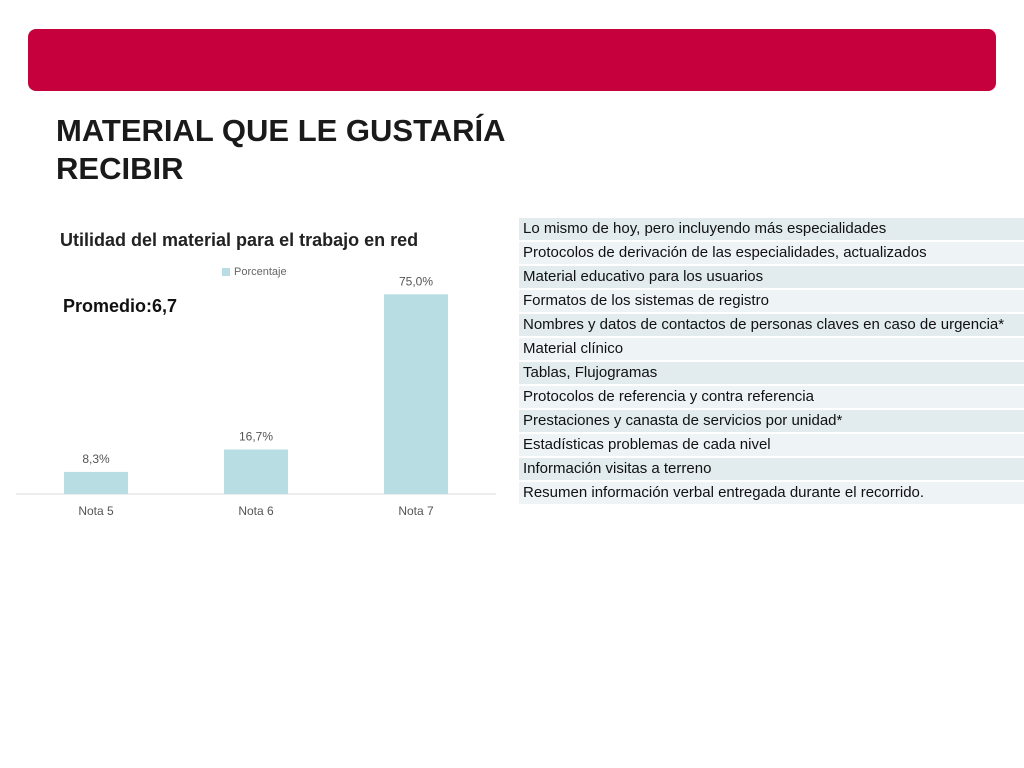  Describe the element at coordinates (512, 60) in the screenshot. I see `header-bar` at that location.